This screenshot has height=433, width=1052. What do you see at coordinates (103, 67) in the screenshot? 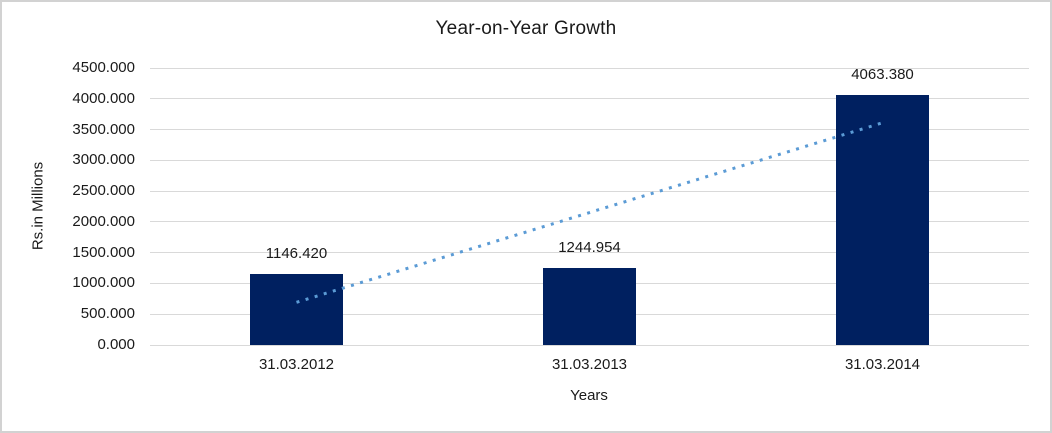
I see `y-tick-label: 4500.000` at bounding box center [103, 67].